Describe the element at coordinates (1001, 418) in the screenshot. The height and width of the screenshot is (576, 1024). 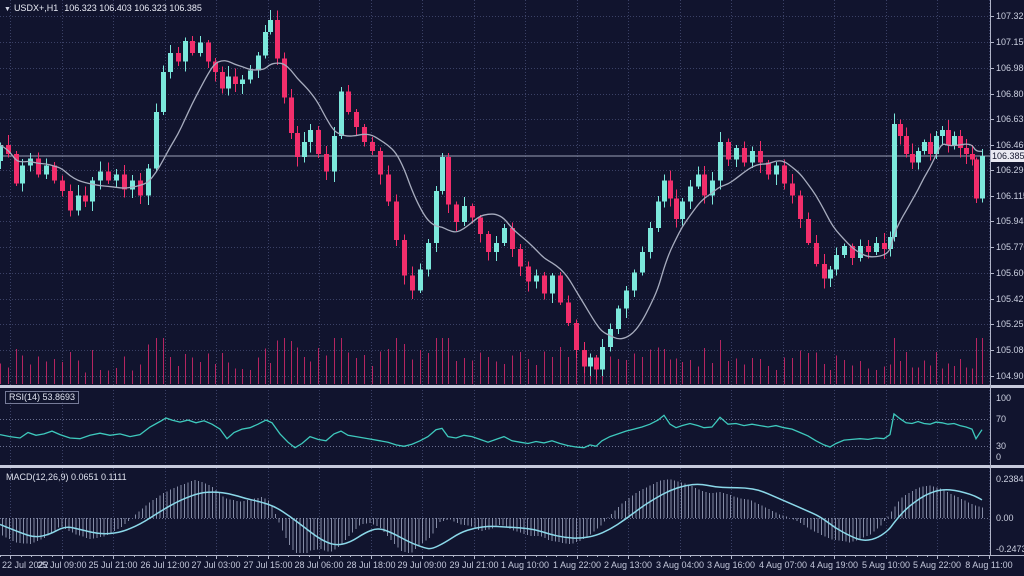
I see `rsi-tick-label: 70` at that location.